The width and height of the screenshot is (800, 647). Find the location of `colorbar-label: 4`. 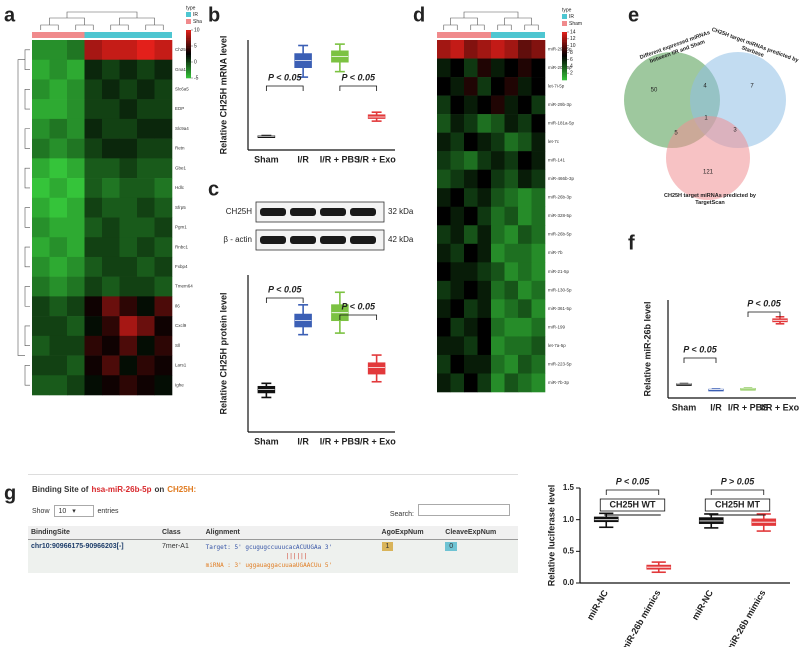

colorbar-label: 4 is located at coordinates (571, 67).